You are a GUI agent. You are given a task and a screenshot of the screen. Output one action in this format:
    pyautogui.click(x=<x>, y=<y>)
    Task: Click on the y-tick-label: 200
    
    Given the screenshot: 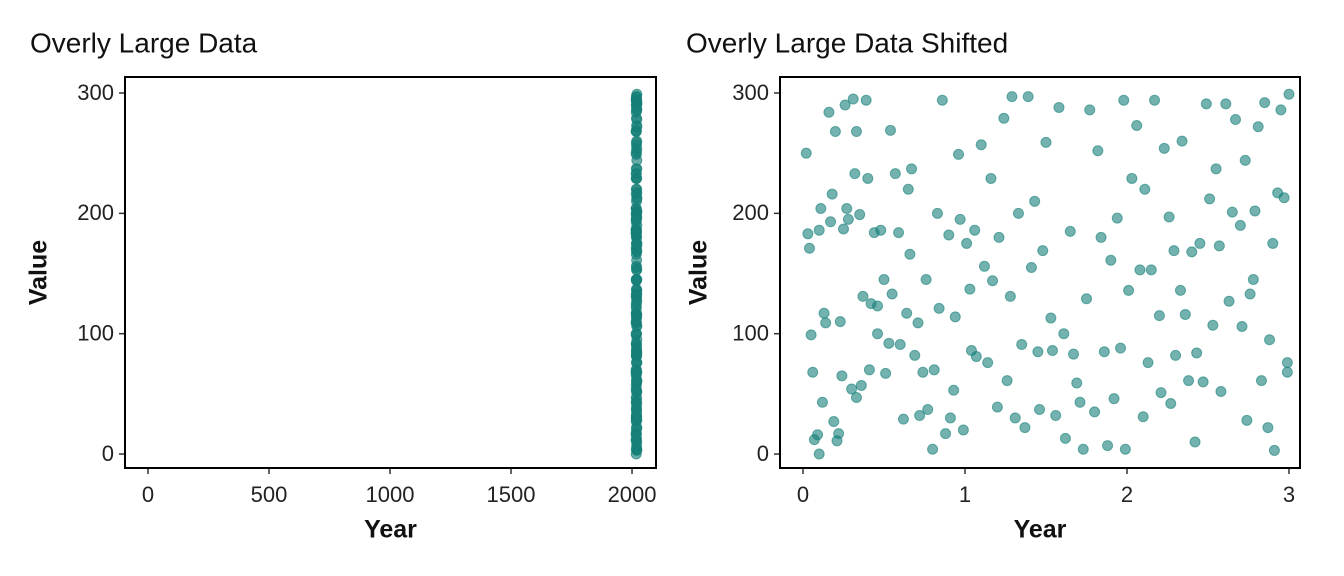 What is the action you would take?
    pyautogui.click(x=95, y=212)
    